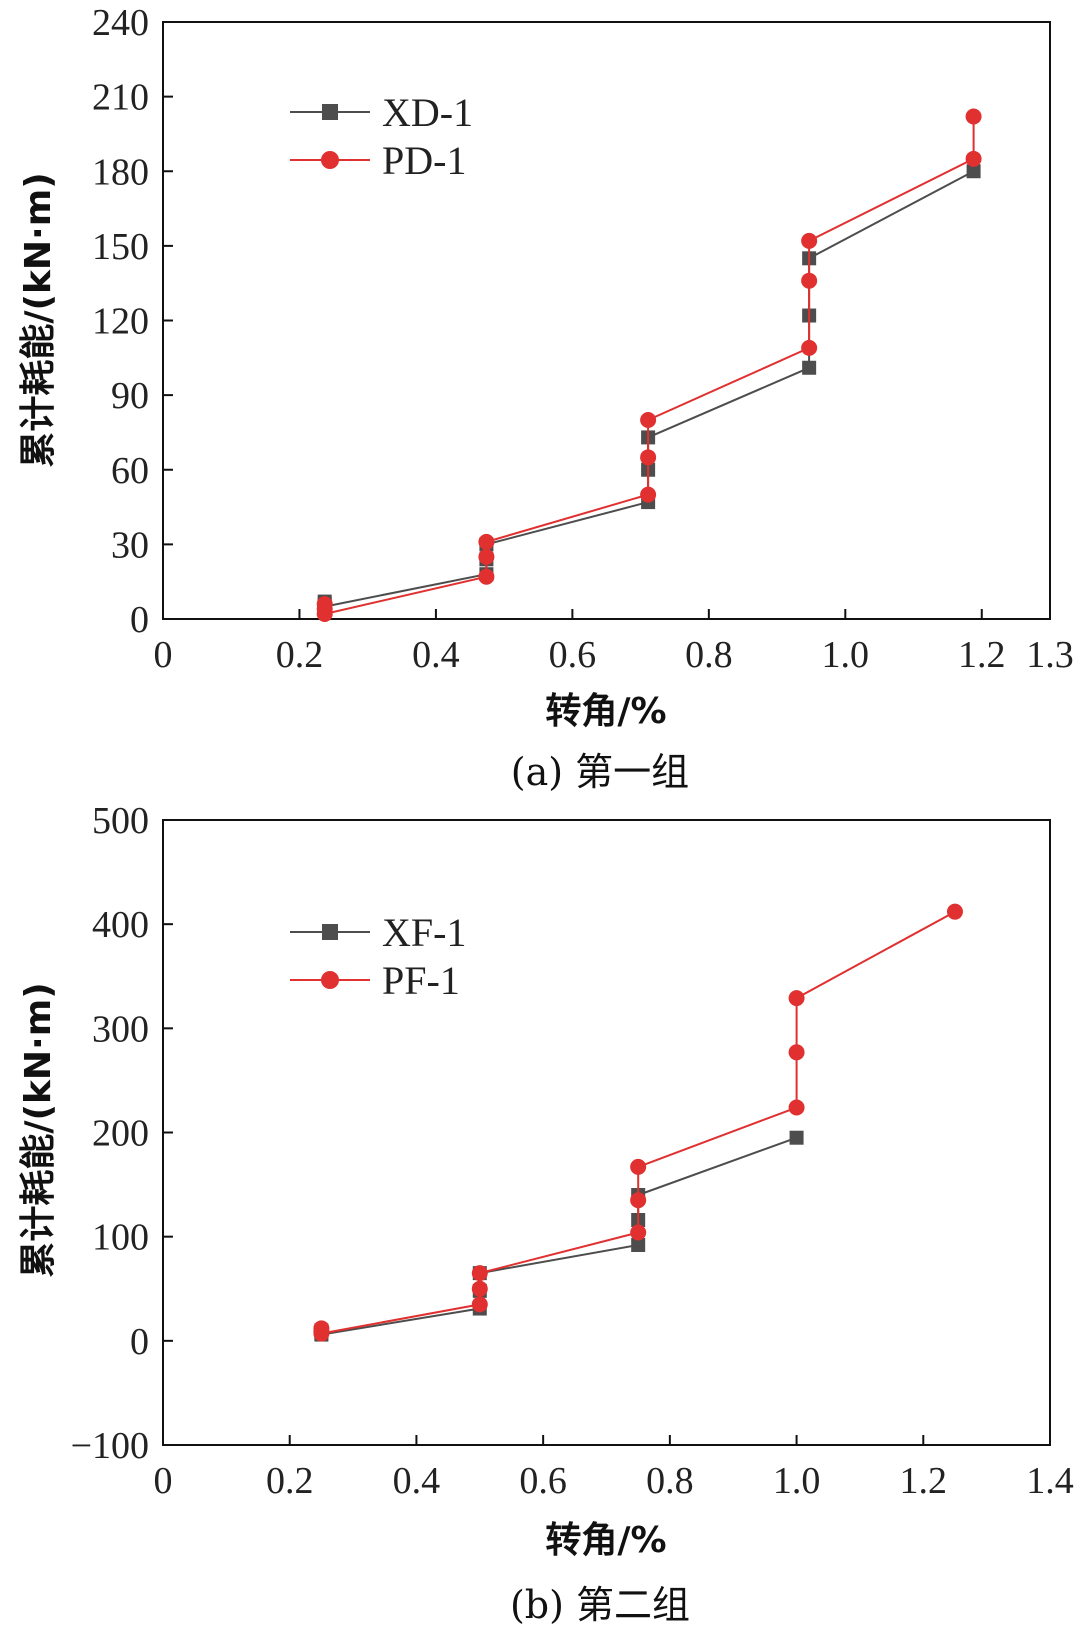  What do you see at coordinates (605, 1540) in the screenshot?
I see `chart-b-xlabel: 转角/%` at bounding box center [605, 1540].